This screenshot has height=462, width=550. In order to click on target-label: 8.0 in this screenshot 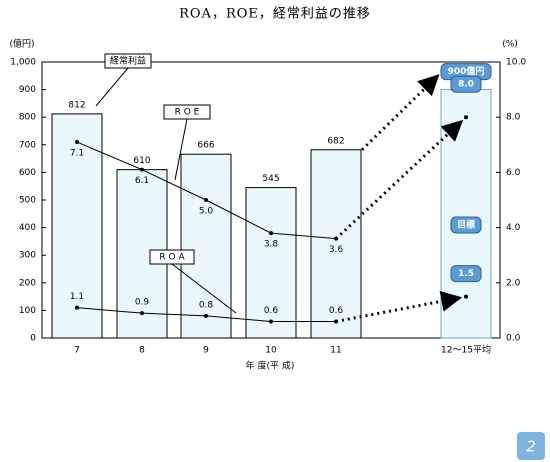, I will do `click(466, 85)`.